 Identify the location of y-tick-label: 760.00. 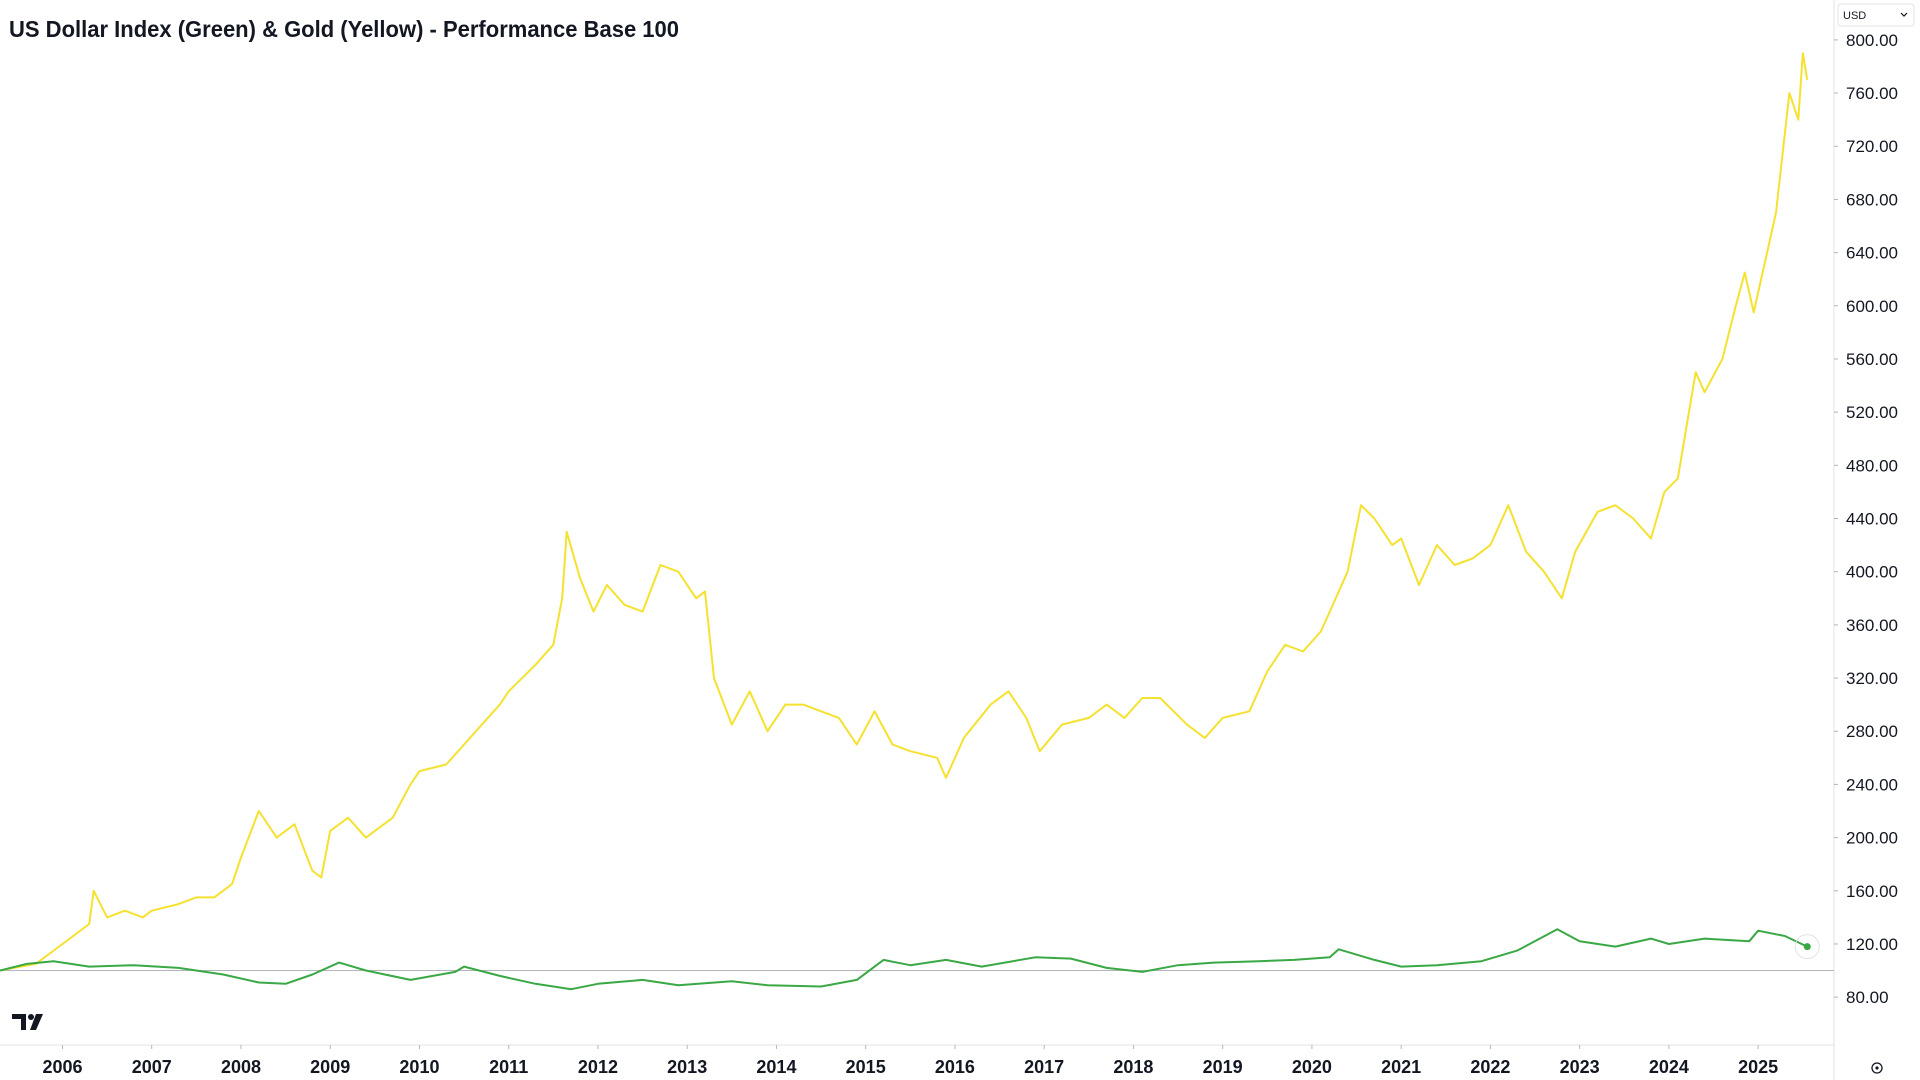
(1872, 93).